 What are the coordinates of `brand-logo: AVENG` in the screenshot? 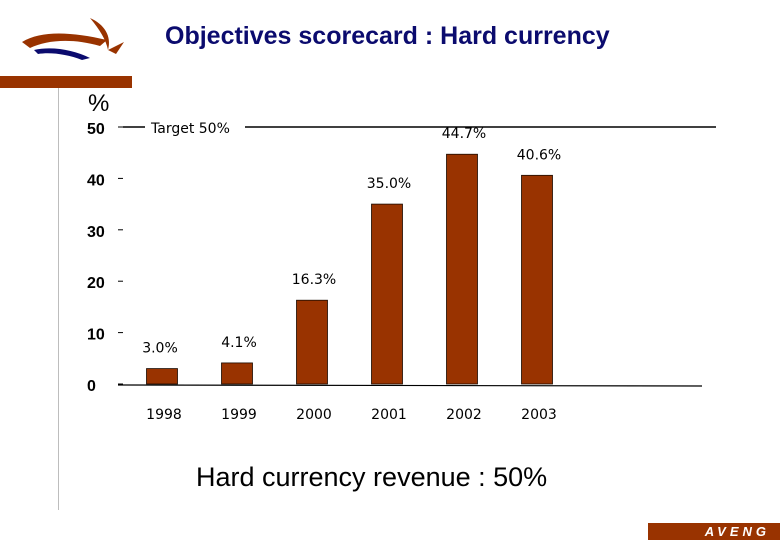 It's located at (714, 531).